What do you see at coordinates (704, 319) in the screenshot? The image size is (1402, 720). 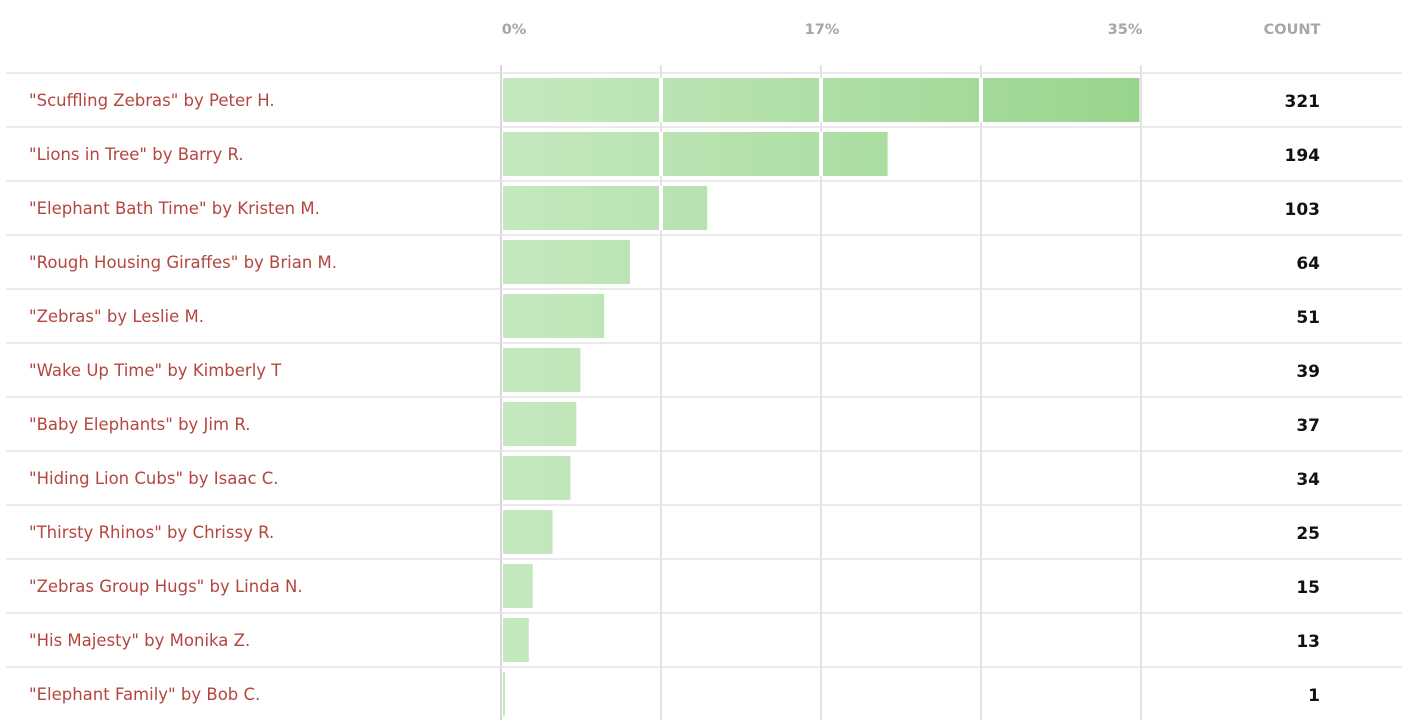 I see `chart-row: "Zebras" by Leslie M. 51` at bounding box center [704, 319].